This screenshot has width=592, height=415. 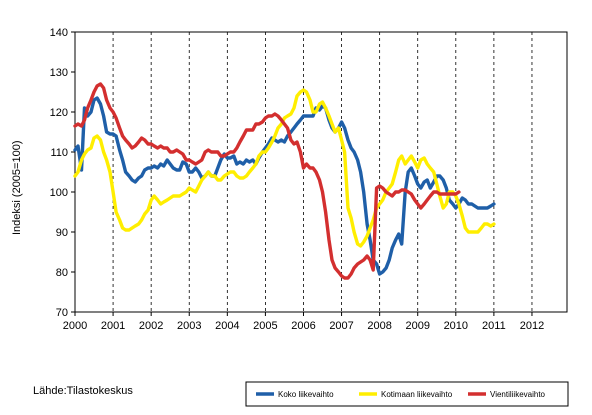 What do you see at coordinates (113, 326) in the screenshot?
I see `x-tick-label: 2001` at bounding box center [113, 326].